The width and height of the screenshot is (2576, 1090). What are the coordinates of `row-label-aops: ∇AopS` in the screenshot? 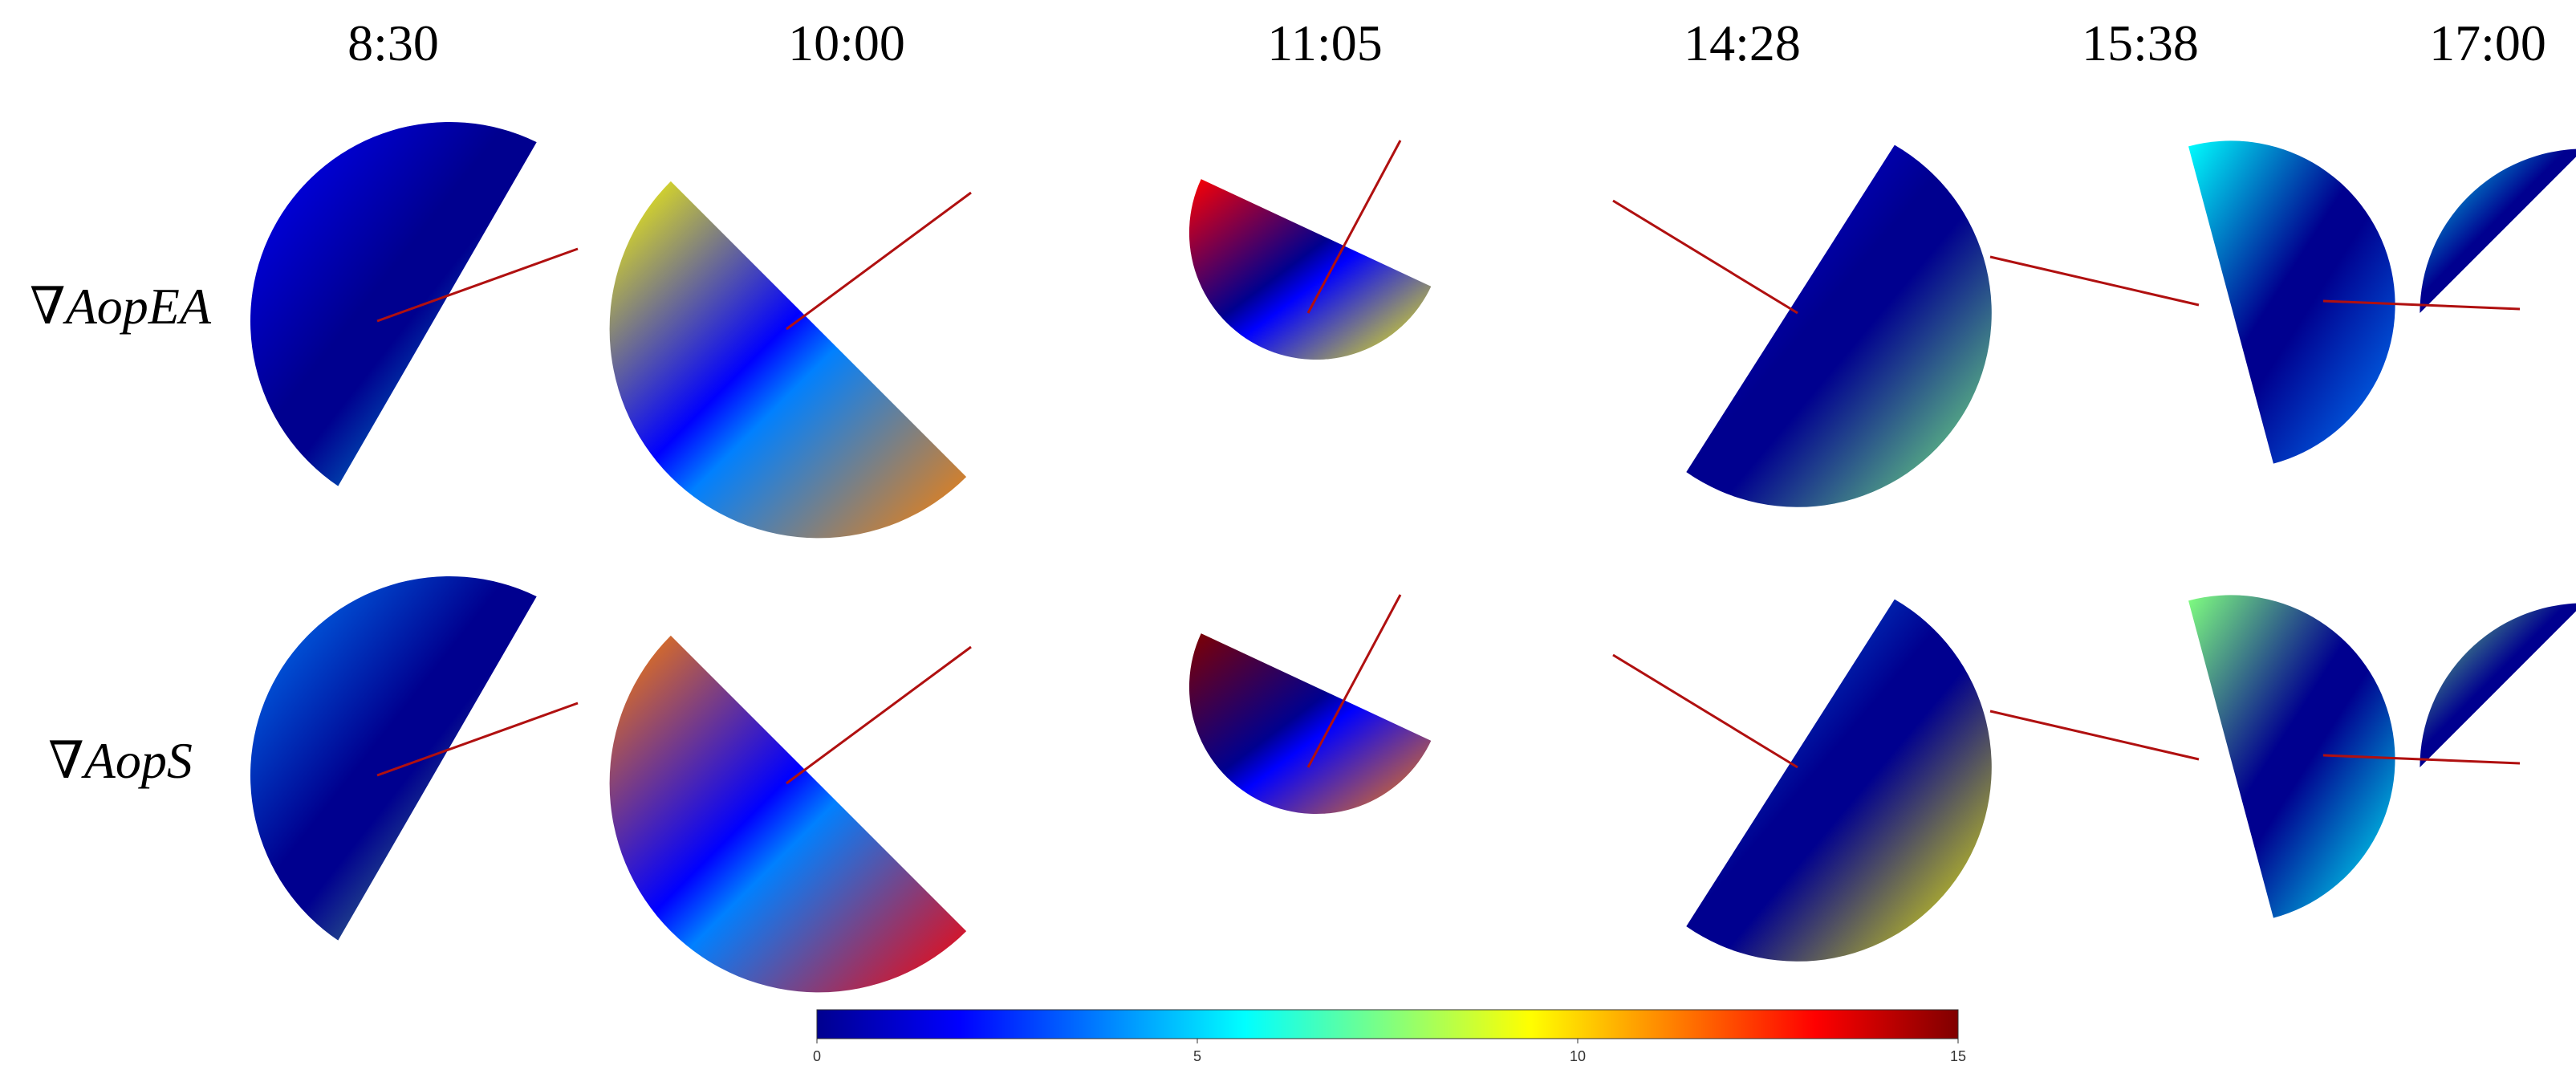 It's located at (120, 761).